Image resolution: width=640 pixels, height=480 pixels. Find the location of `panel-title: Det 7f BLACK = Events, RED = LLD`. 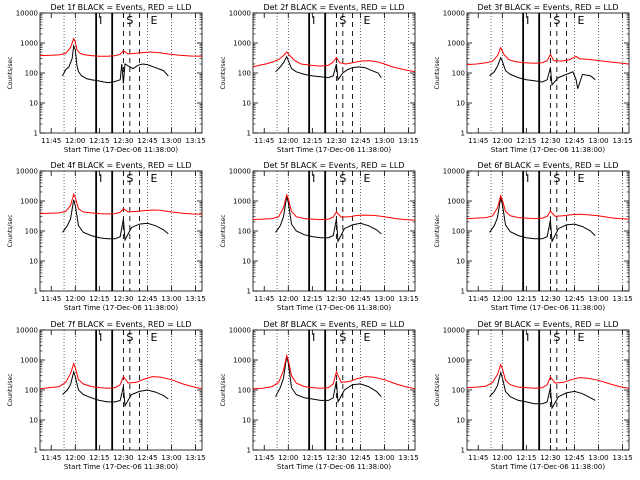

panel-title: Det 7f BLACK = Events, RED = LLD is located at coordinates (120, 324).